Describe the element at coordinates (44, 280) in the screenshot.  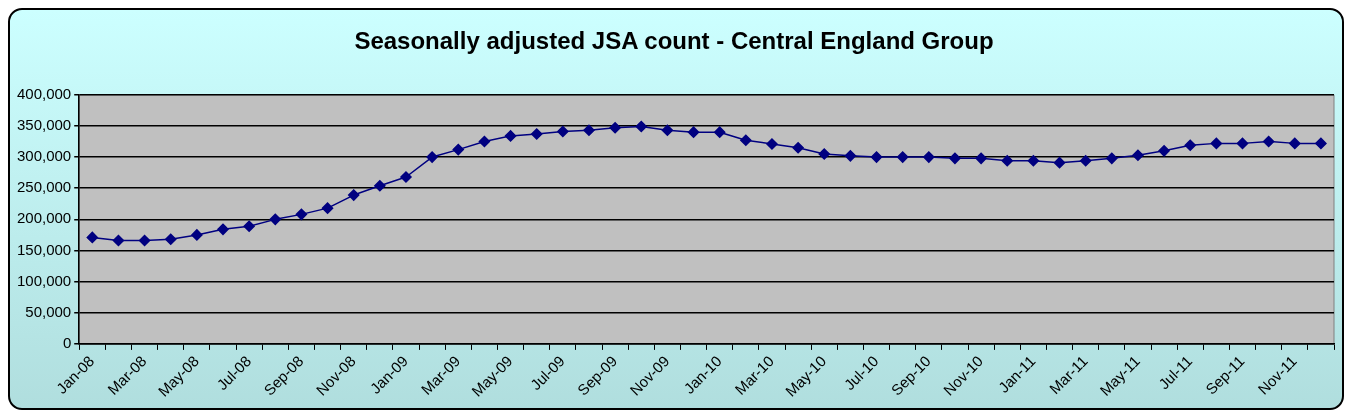
I see `y-tick-label: 100,000` at that location.